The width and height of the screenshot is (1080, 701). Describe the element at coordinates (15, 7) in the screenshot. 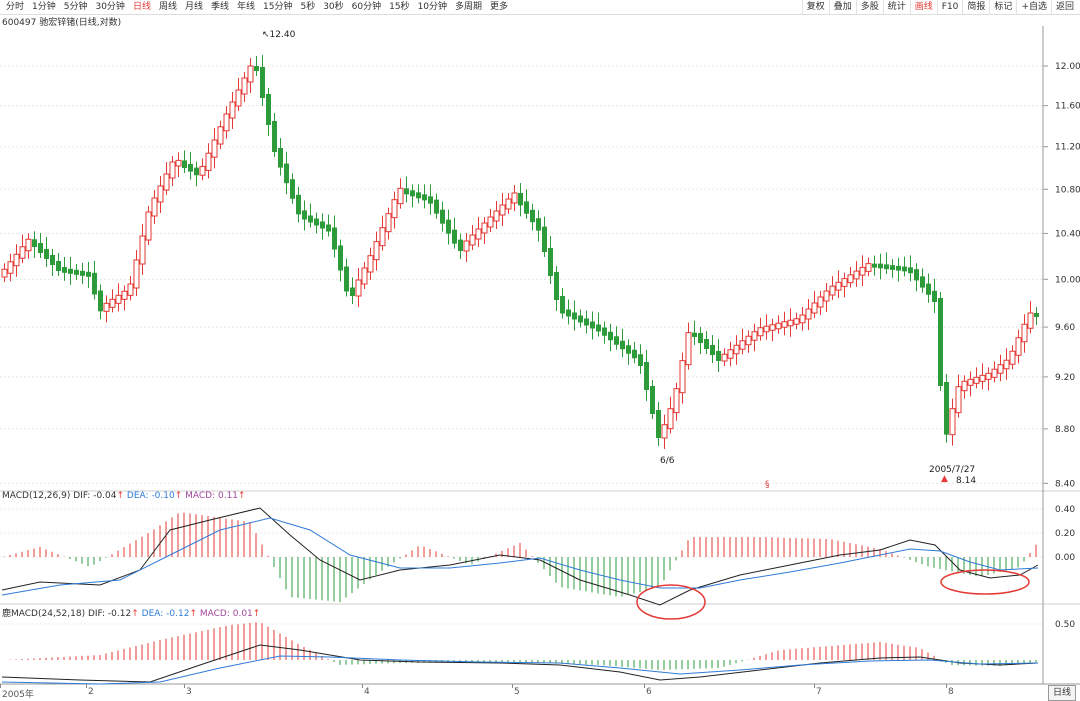

I see `period-tab-0: 分时` at that location.